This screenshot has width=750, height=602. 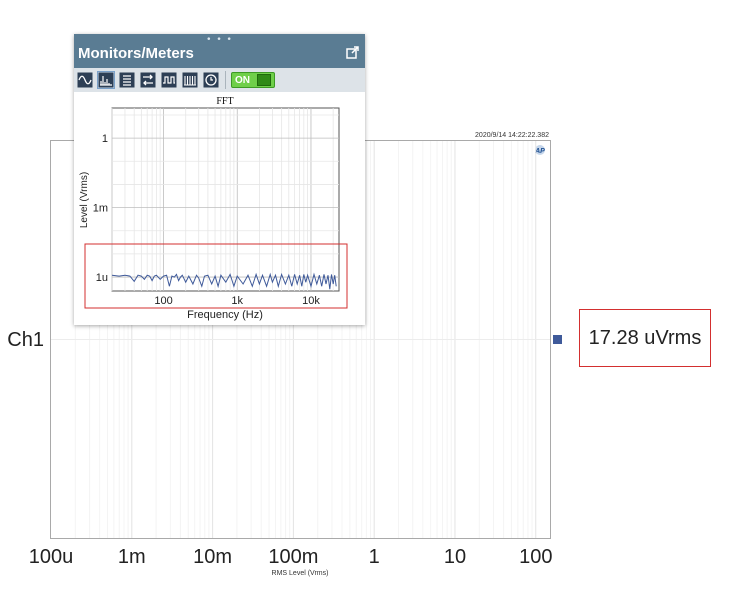 I want to click on fft-x-tick-labels: 100 1k 10k, so click(x=237, y=301).